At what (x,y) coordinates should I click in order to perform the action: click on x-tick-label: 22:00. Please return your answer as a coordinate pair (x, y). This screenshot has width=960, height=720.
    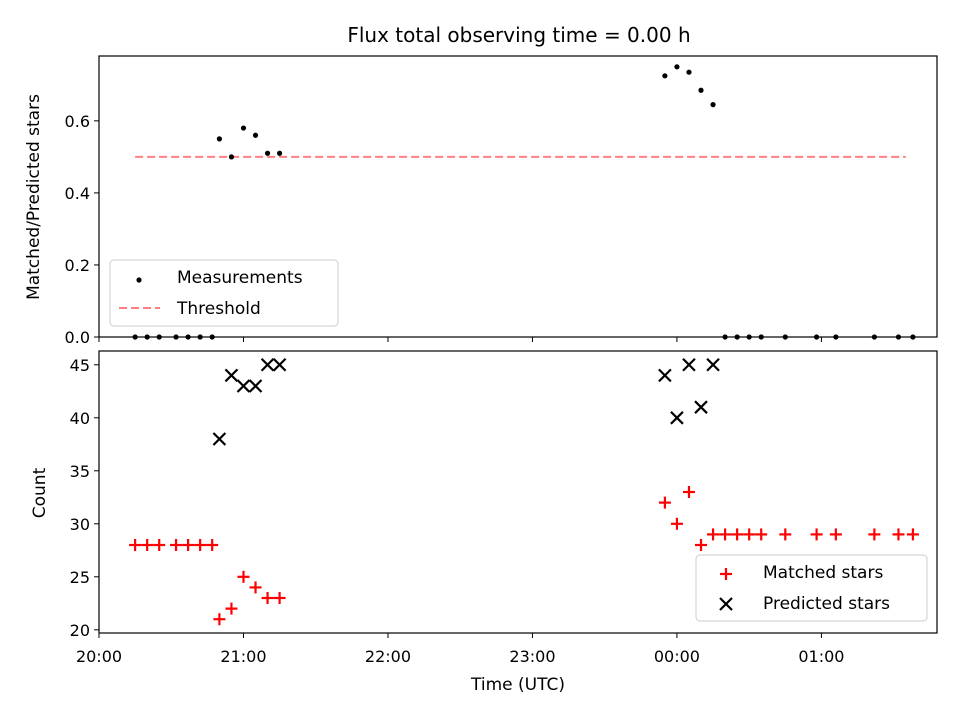
    Looking at the image, I should click on (388, 656).